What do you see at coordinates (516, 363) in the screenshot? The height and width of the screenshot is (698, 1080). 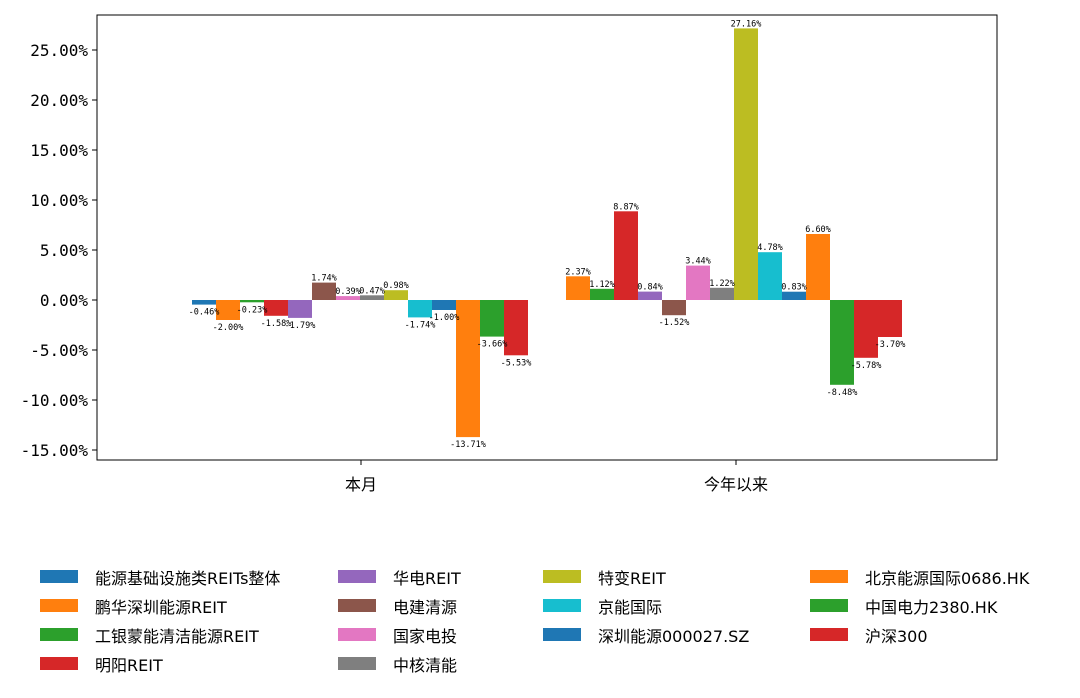 I see `data-label: -5.53%` at bounding box center [516, 363].